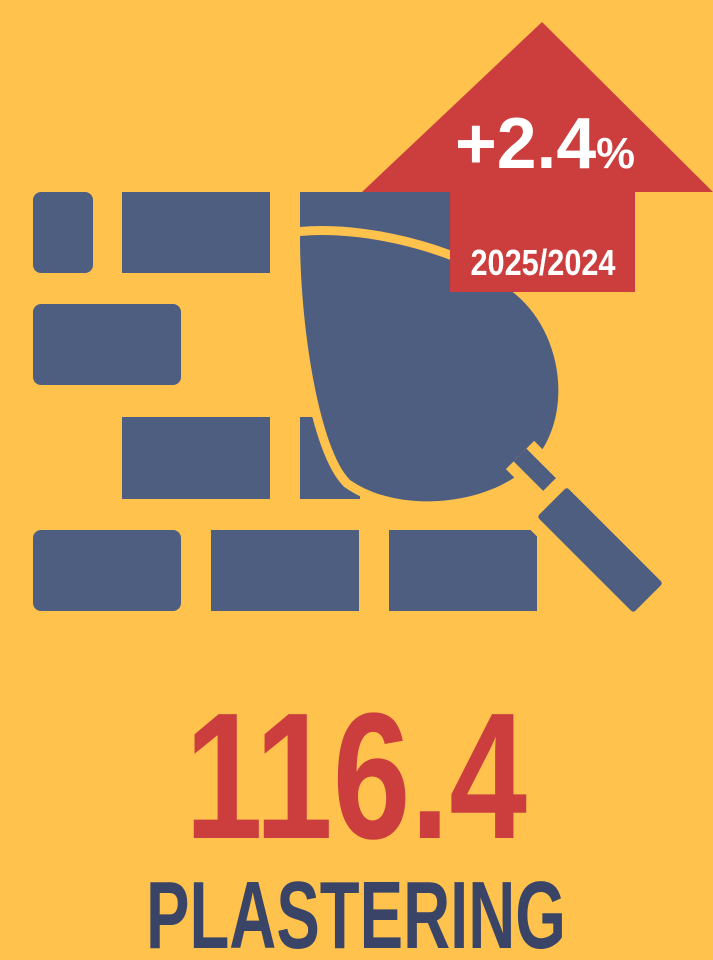 This screenshot has width=713, height=960. I want to click on change-badge: +2.4% 2025/2024, so click(537, 157).